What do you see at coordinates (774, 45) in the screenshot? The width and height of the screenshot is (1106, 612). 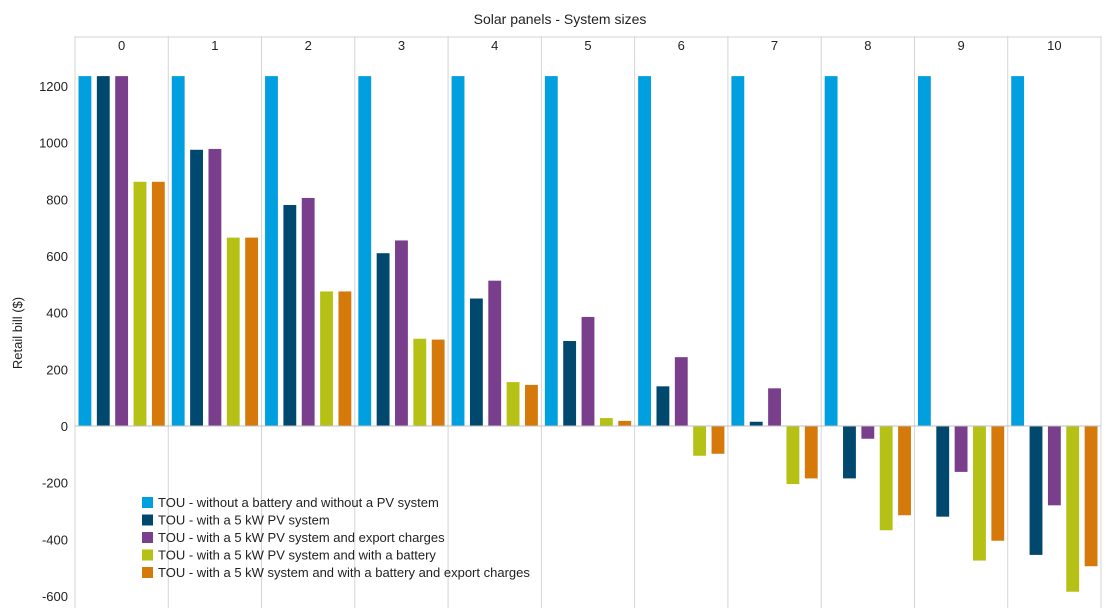 I see `category-label: 7` at bounding box center [774, 45].